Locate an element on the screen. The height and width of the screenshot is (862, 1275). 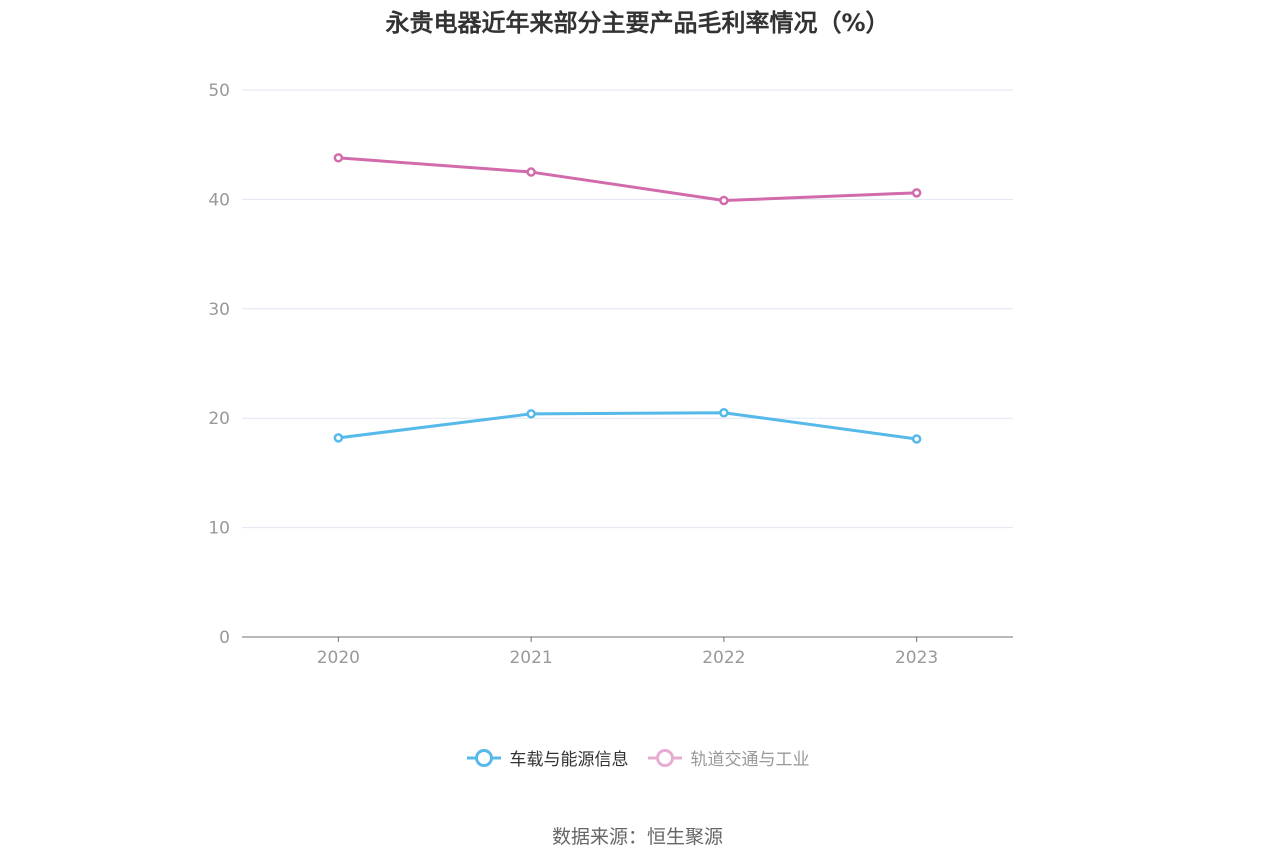
x-tick-label: 2021 is located at coordinates (530, 658).